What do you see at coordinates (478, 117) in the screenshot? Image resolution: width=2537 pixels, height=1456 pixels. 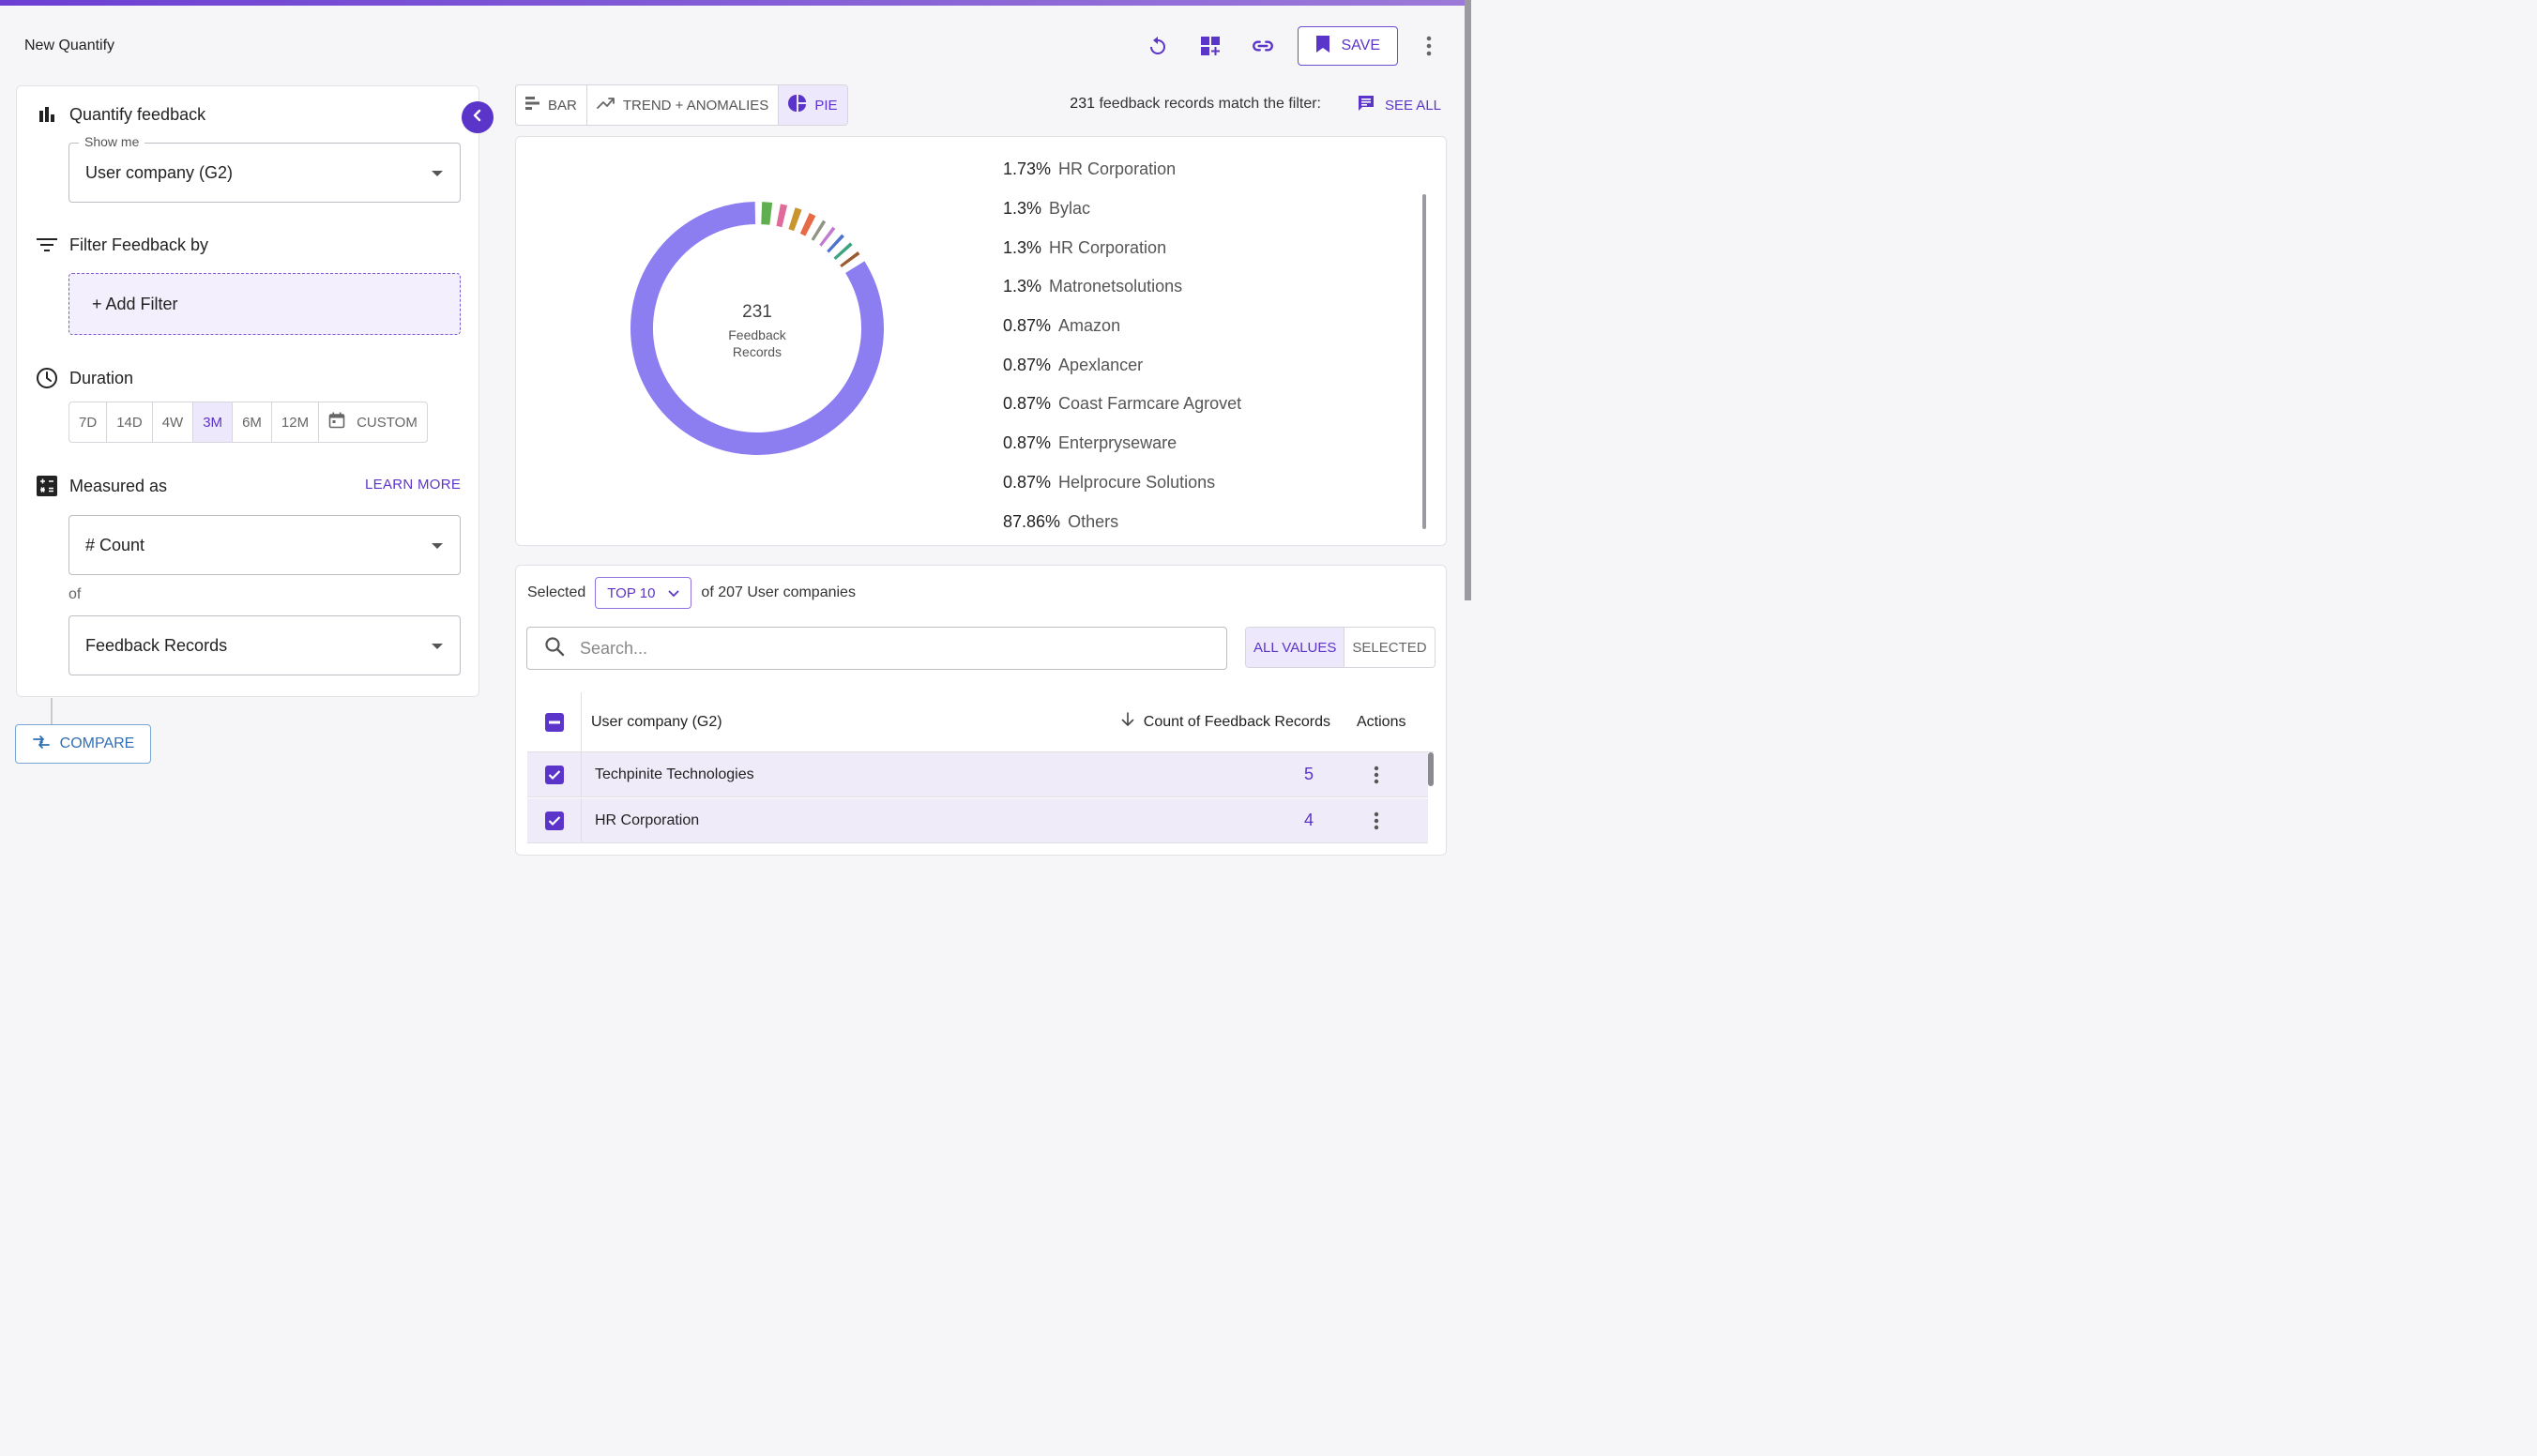 I see `collapse-panel-button` at bounding box center [478, 117].